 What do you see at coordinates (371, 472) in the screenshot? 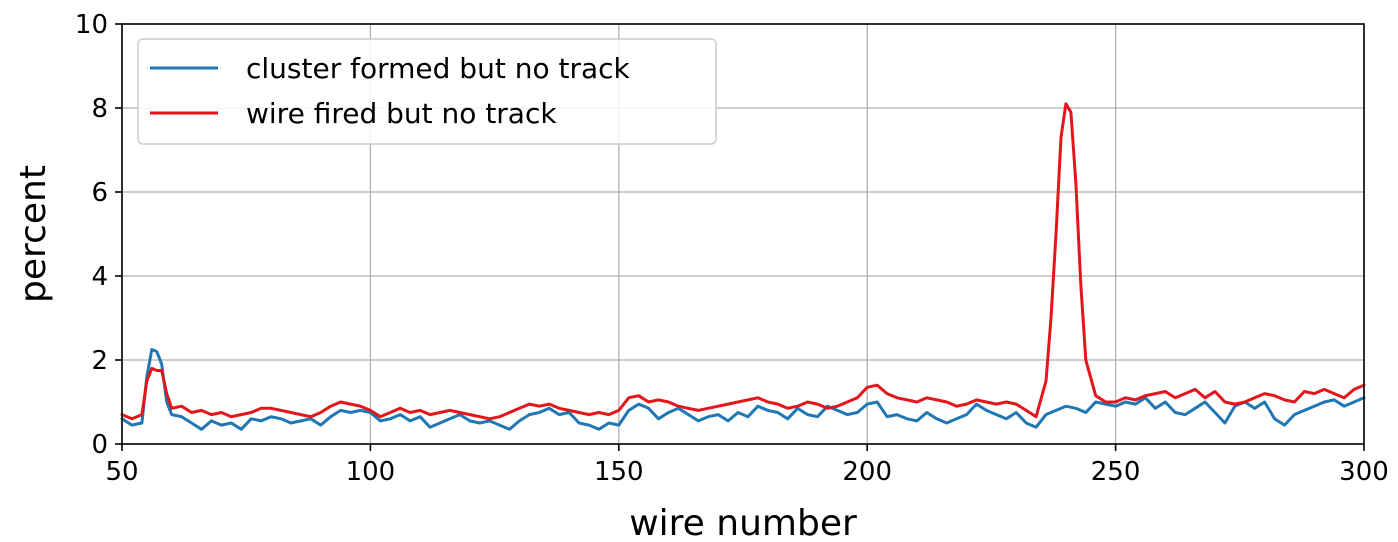
I see `x-tick-label: 100` at bounding box center [371, 472].